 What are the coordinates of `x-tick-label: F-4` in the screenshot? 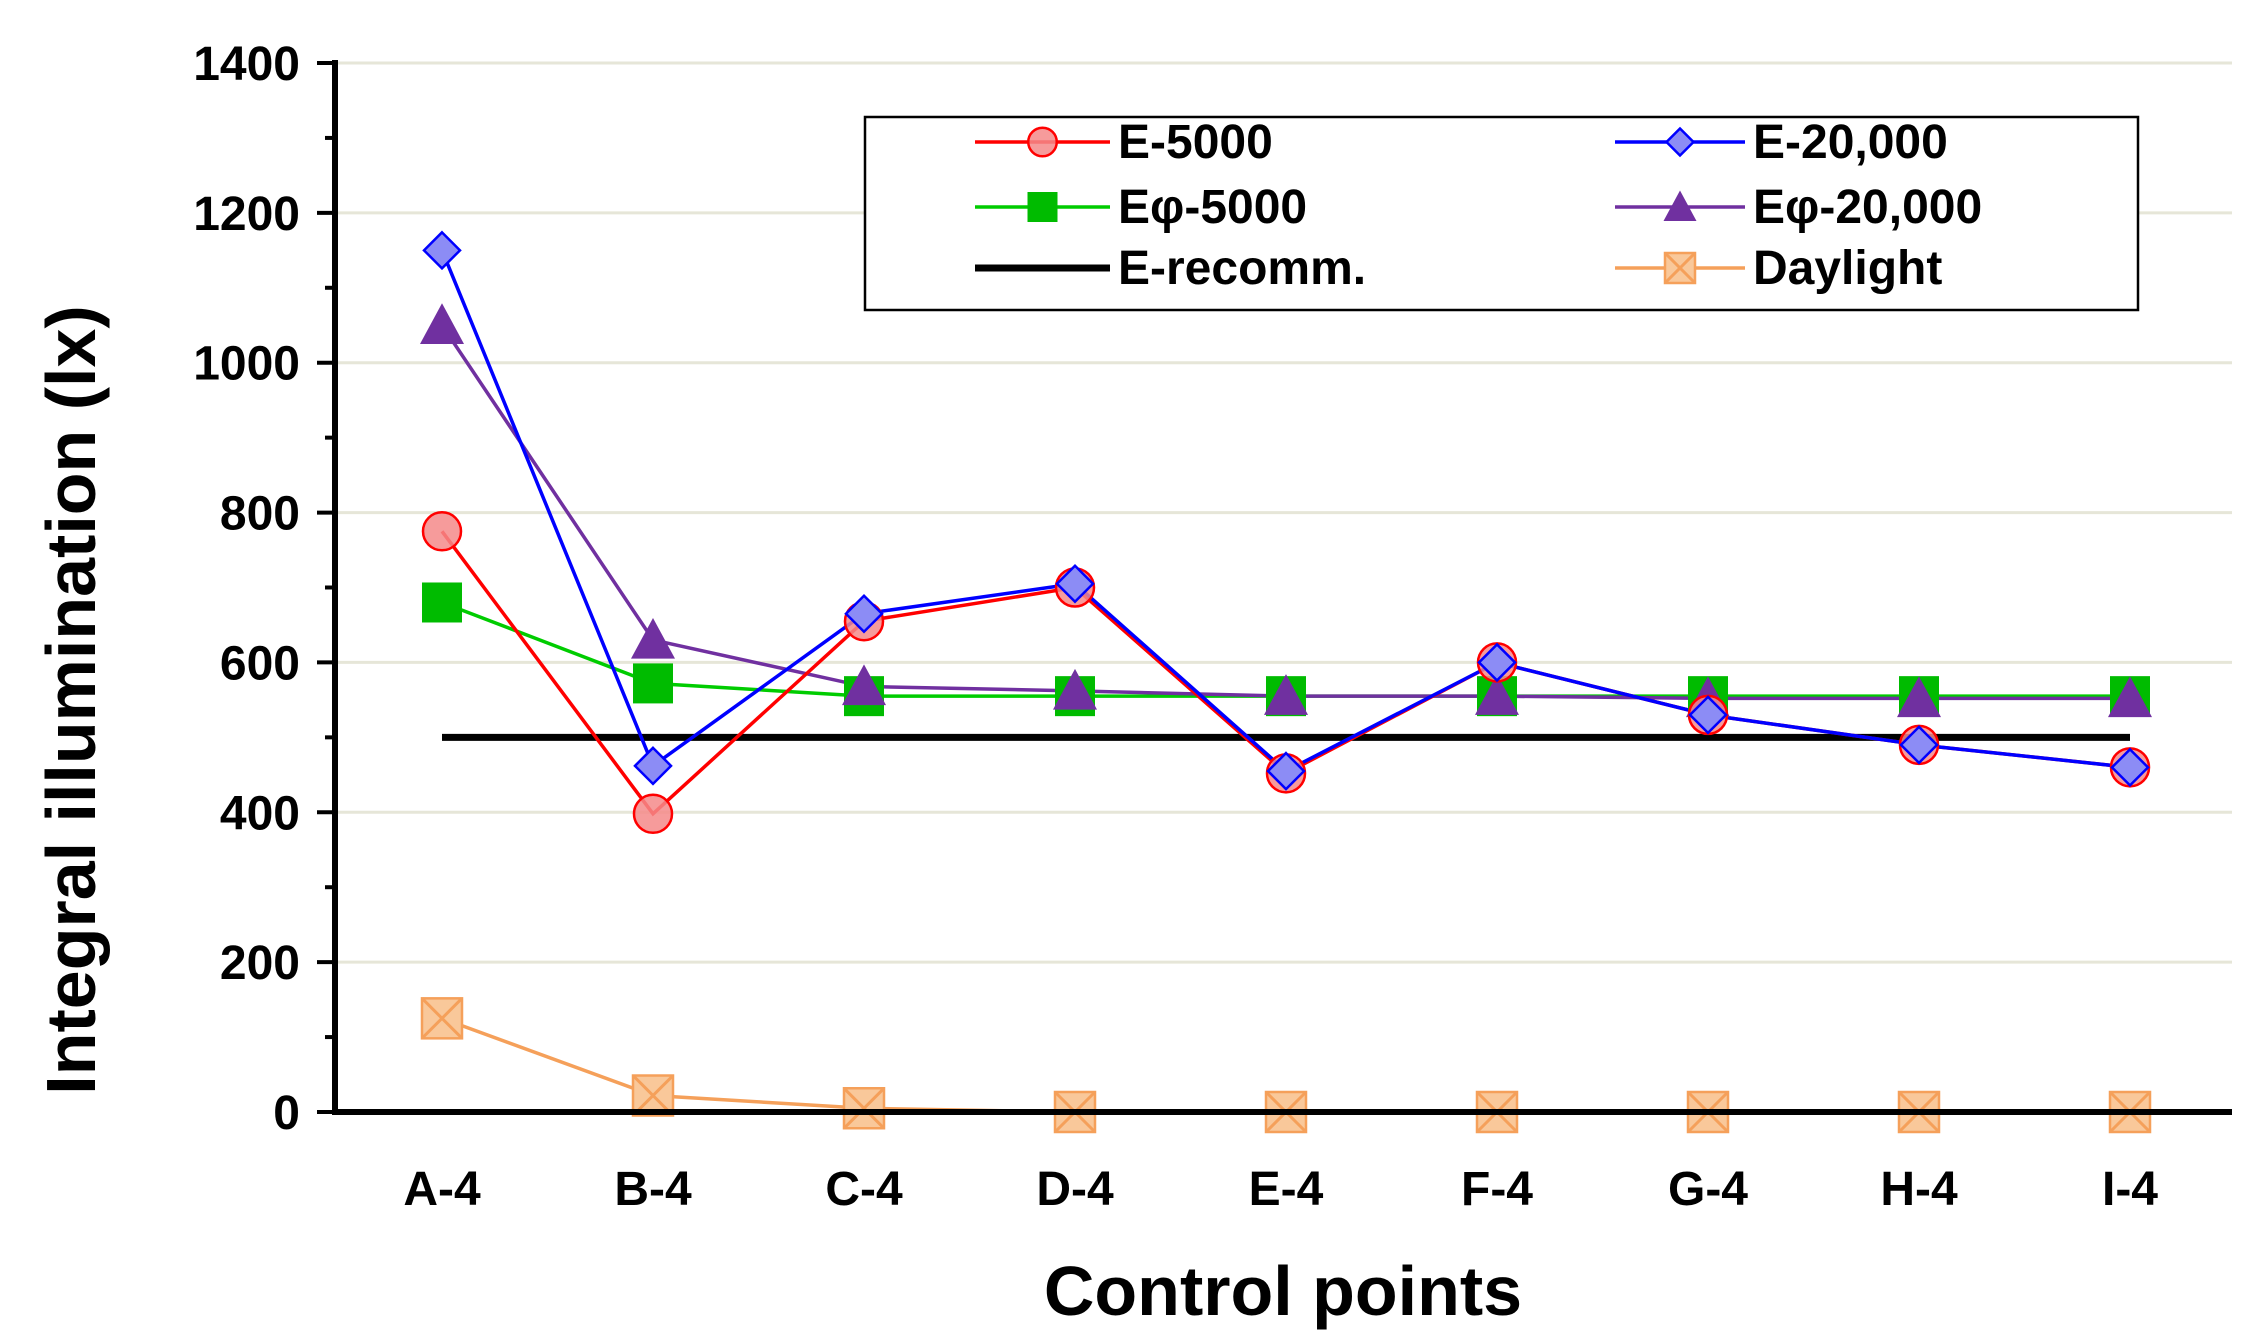 It's located at (1497, 1189).